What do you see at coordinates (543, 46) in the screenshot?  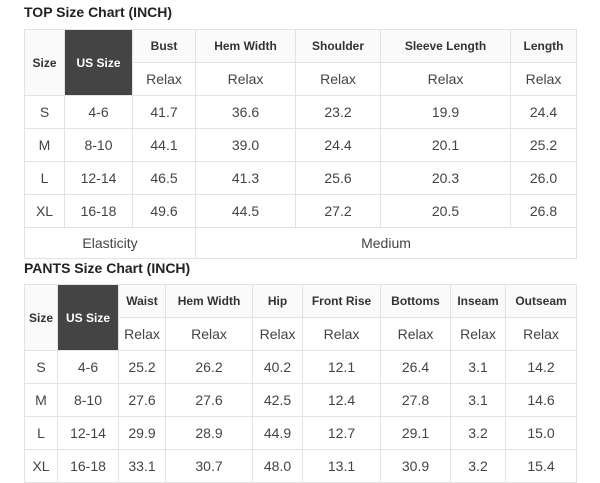 I see `column-header: Length` at bounding box center [543, 46].